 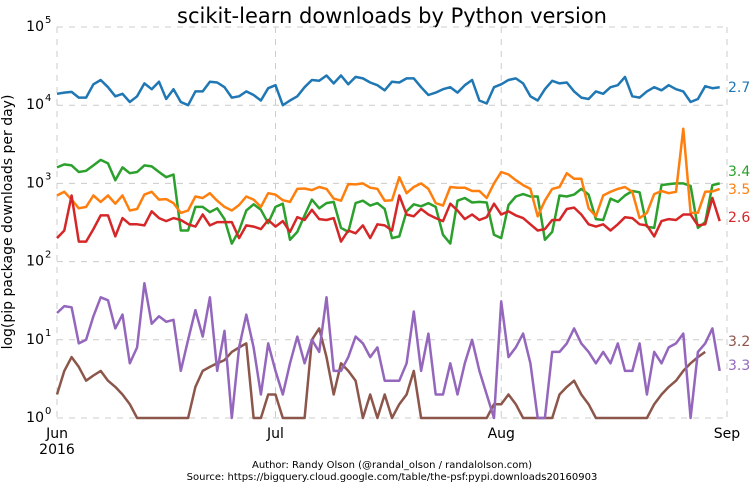 I want to click on chart-title: scikit-learn downloads by Python version, so click(x=392, y=16).